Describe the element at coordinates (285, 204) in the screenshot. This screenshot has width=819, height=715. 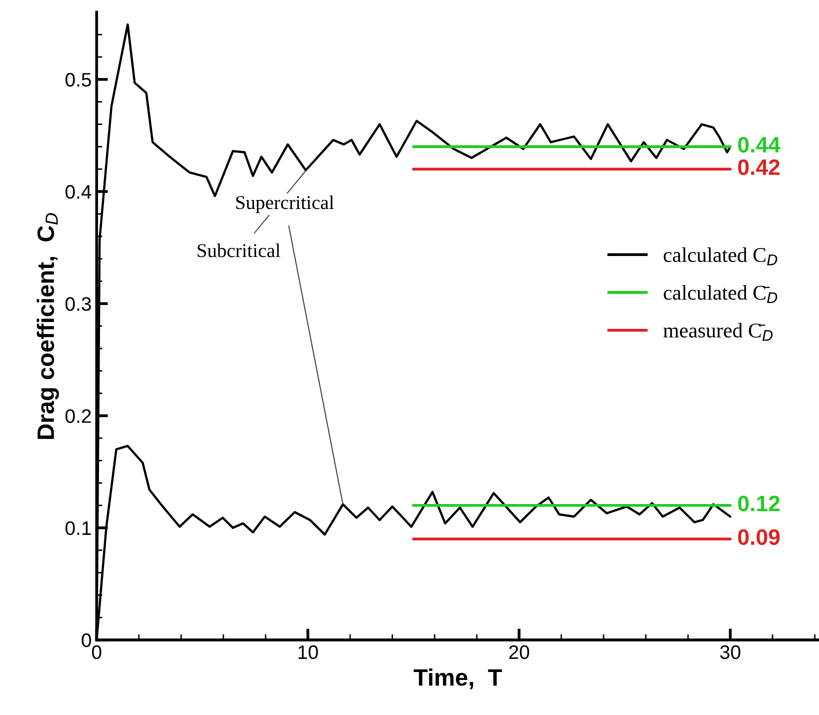
I see `annotation: Supercritical` at that location.